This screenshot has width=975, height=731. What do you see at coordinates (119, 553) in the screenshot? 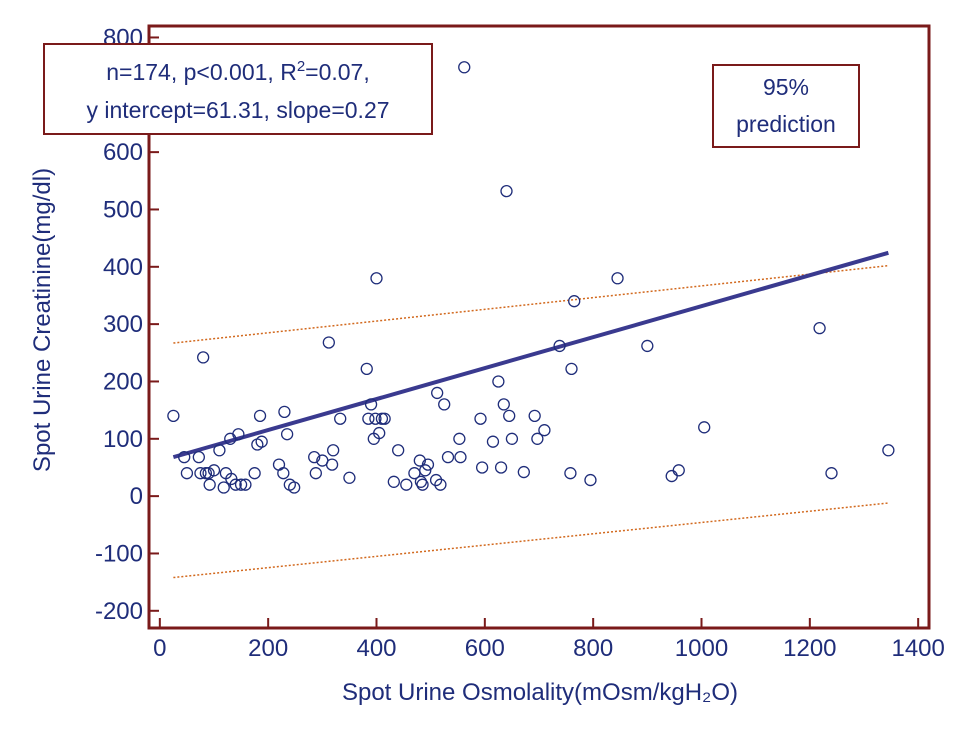
I see `y-tick-label: -100` at bounding box center [119, 553].